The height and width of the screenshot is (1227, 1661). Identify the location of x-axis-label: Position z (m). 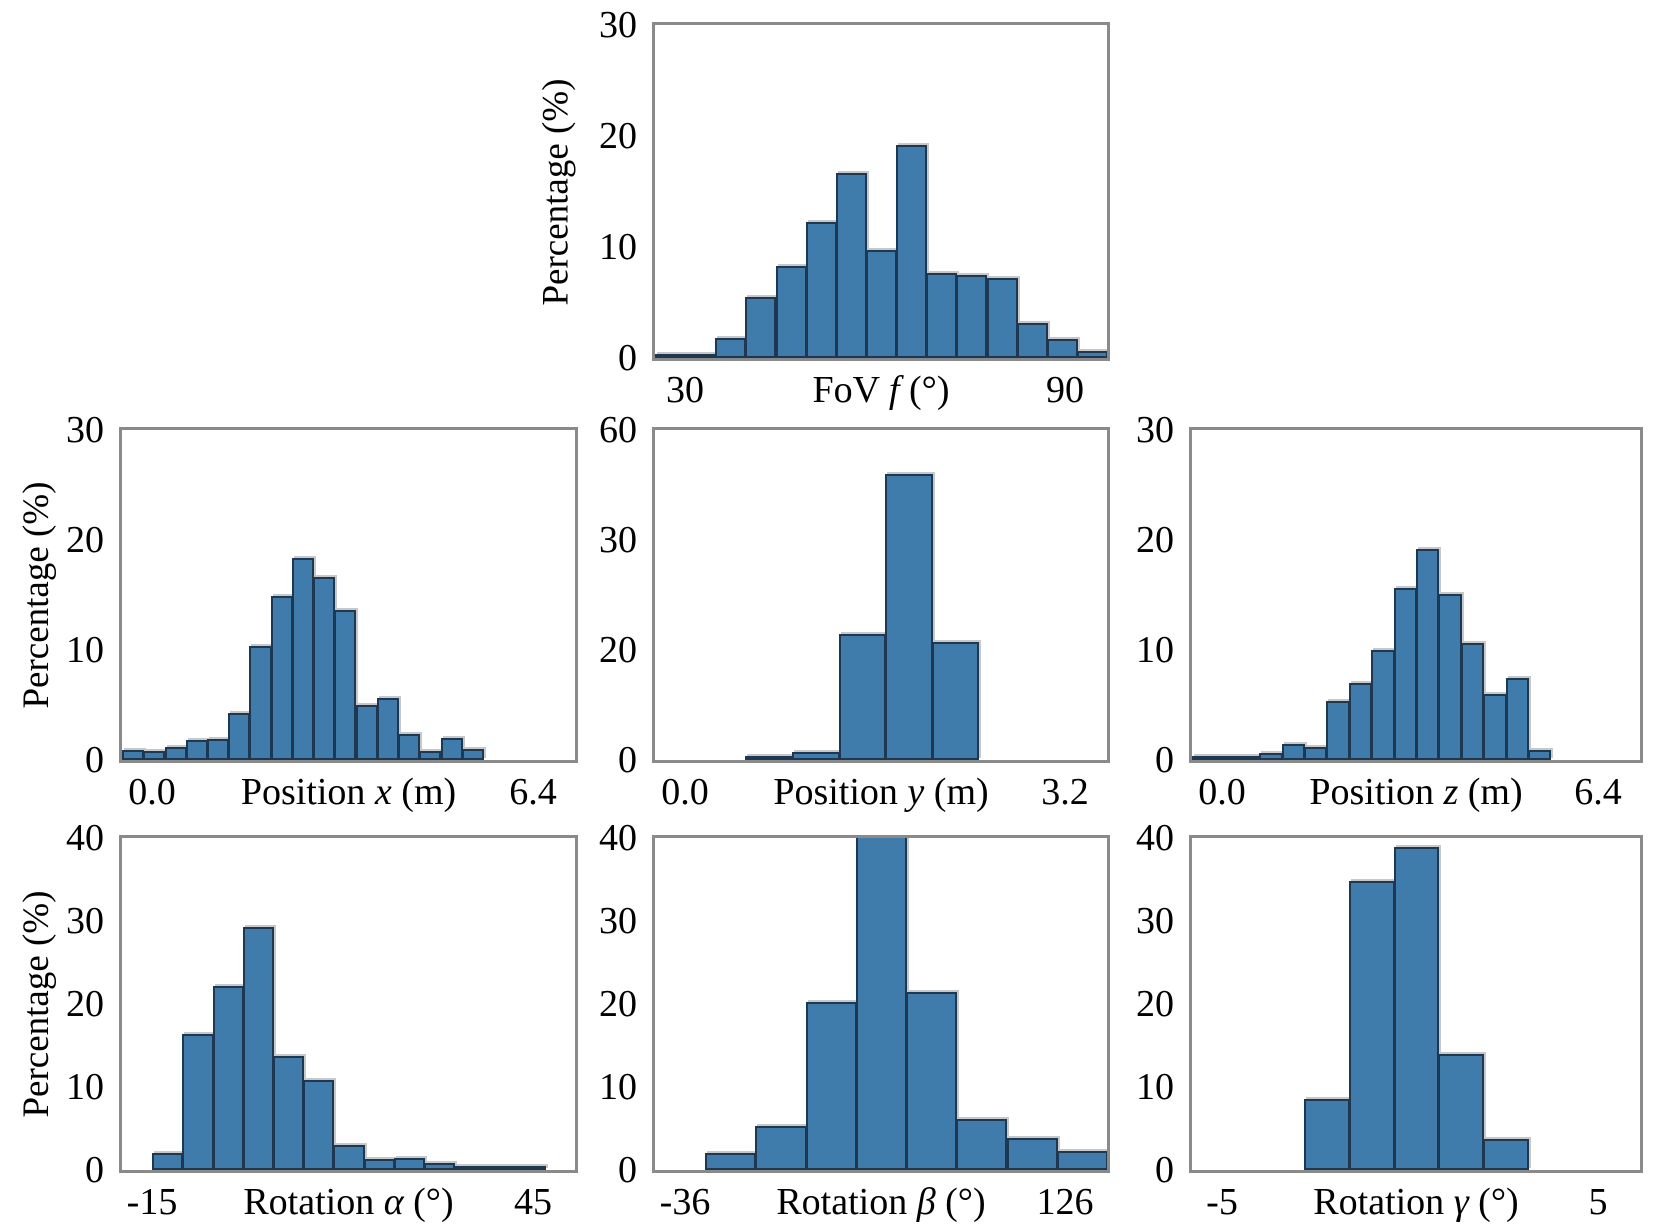
(1413, 792).